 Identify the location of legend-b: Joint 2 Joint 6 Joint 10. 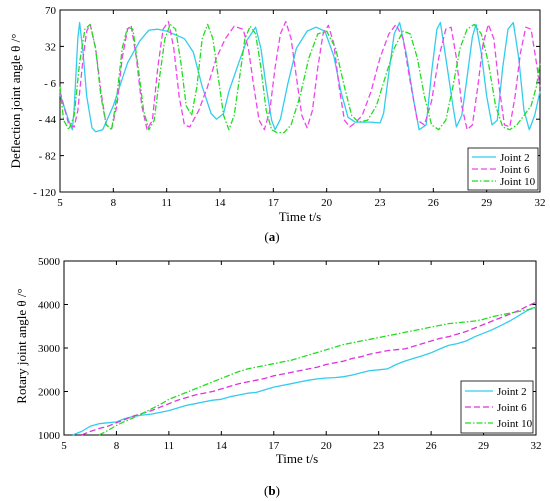
(497, 407).